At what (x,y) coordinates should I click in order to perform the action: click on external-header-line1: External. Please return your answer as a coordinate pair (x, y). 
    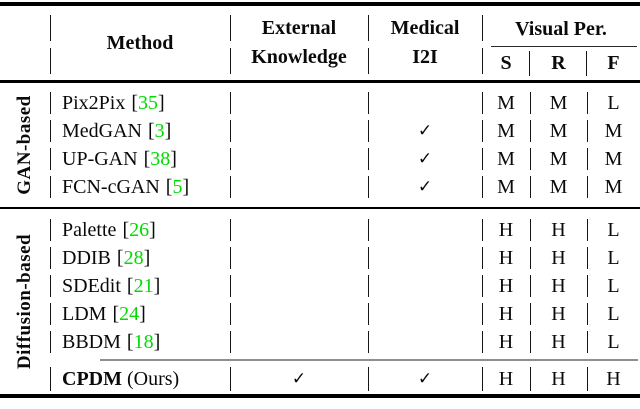
    Looking at the image, I should click on (299, 28).